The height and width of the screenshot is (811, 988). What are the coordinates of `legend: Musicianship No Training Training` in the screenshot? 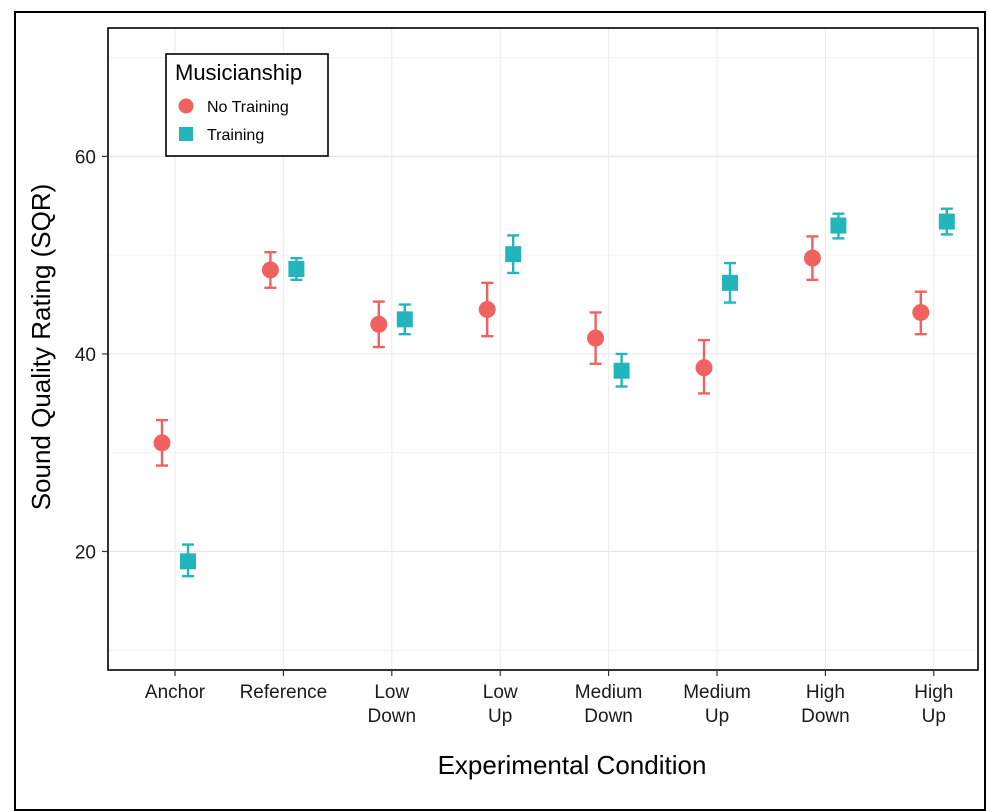 It's located at (247, 105).